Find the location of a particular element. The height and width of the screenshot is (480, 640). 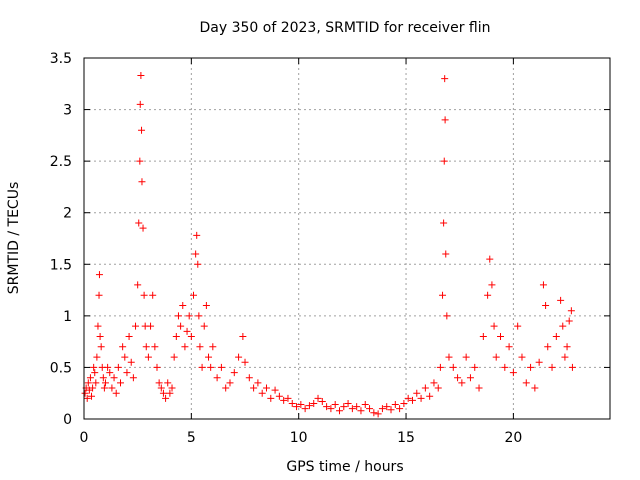

y-tick-label: 3 is located at coordinates (67, 111).